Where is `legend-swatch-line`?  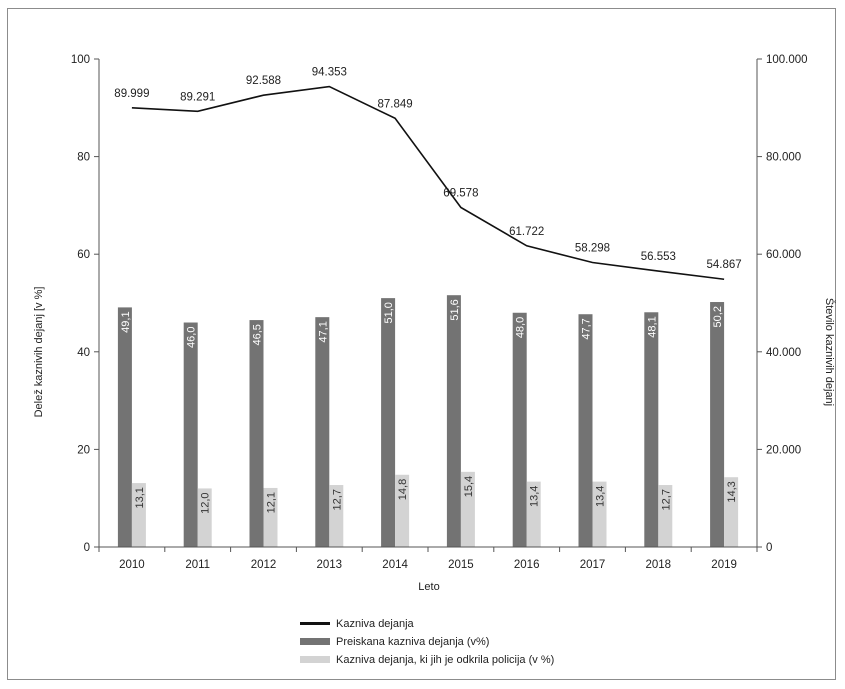 legend-swatch-line is located at coordinates (315, 623).